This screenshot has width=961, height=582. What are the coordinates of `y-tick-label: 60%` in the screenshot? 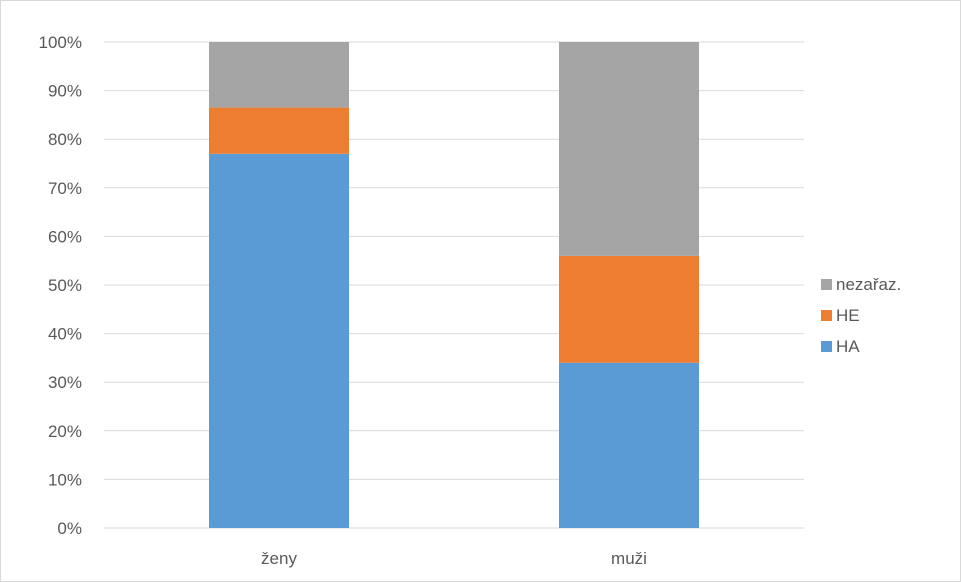 It's located at (65, 236).